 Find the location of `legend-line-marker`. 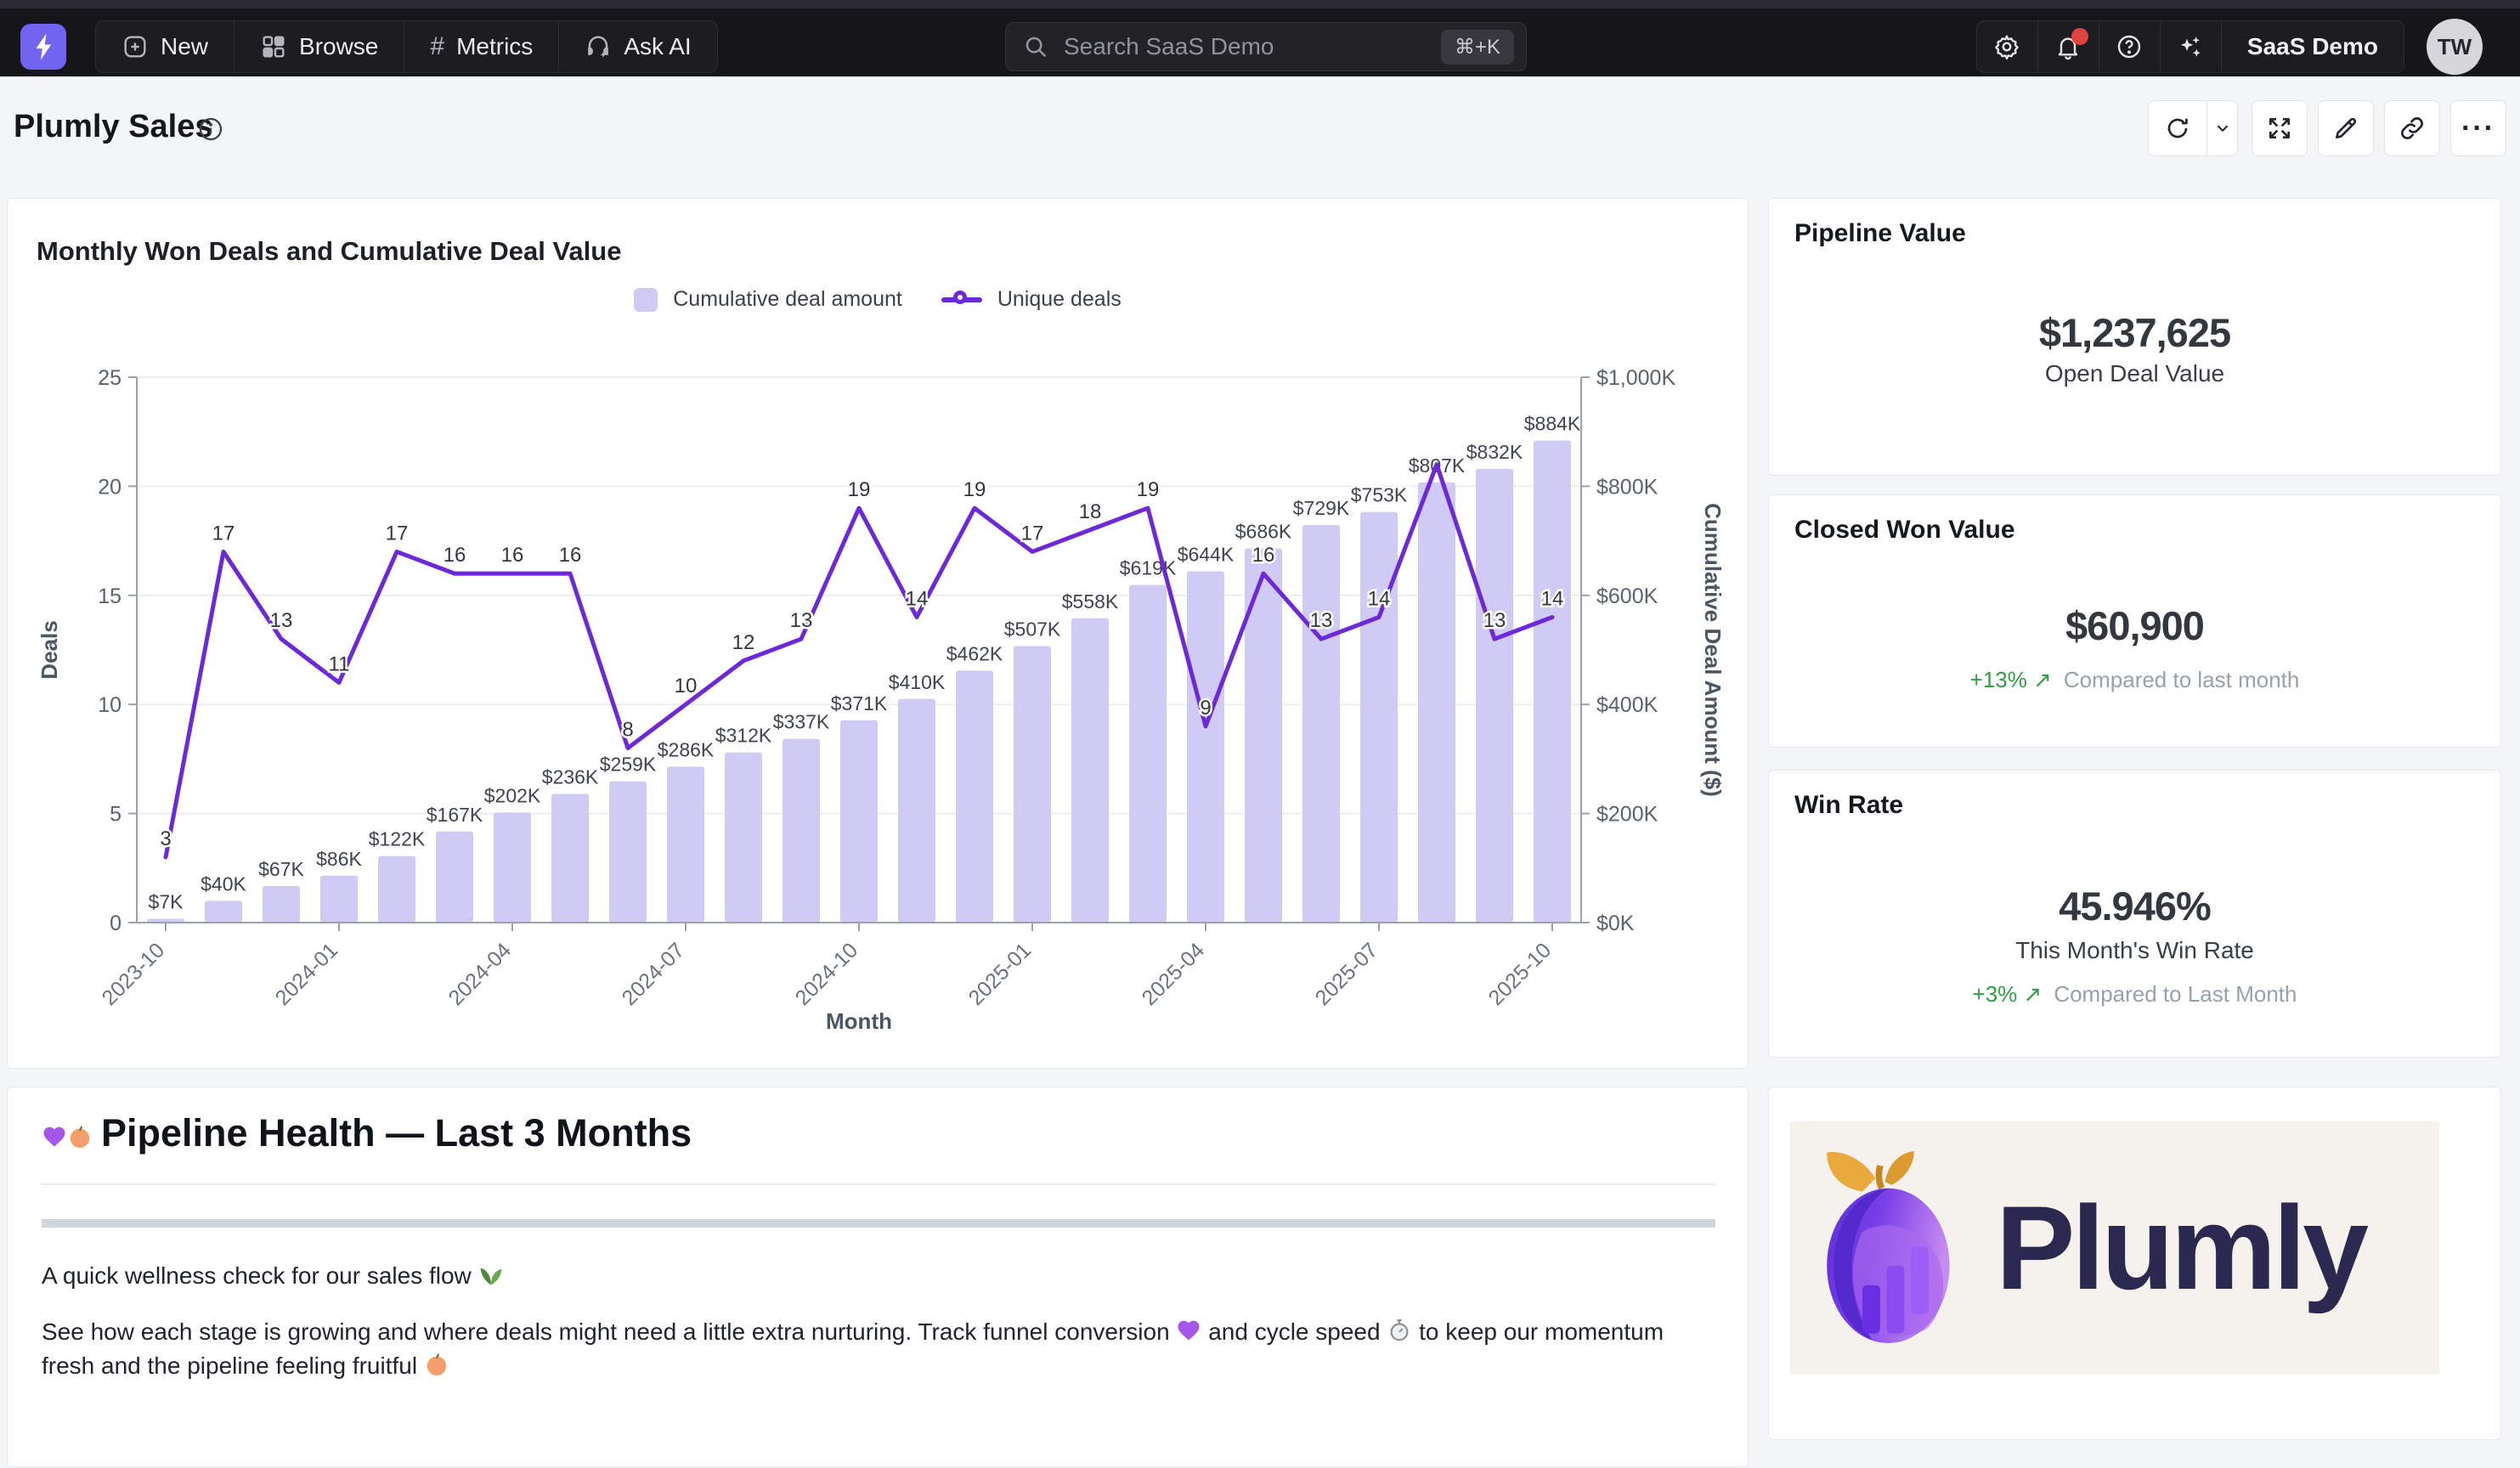

legend-line-marker is located at coordinates (959, 297).